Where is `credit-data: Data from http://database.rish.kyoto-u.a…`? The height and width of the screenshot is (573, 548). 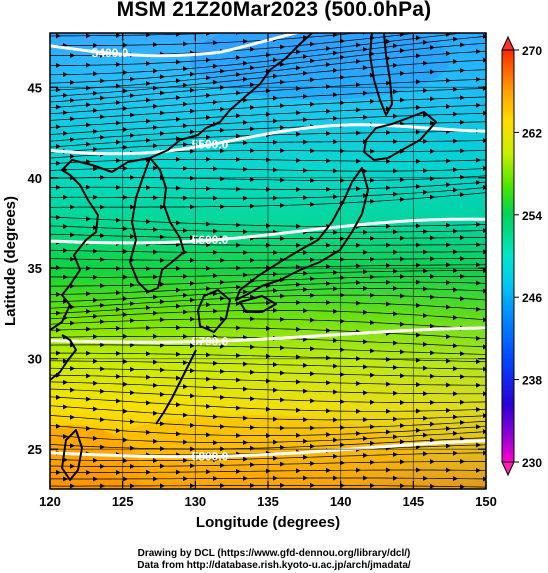
credit-data: Data from http://database.rish.kyoto-u.a… is located at coordinates (274, 565).